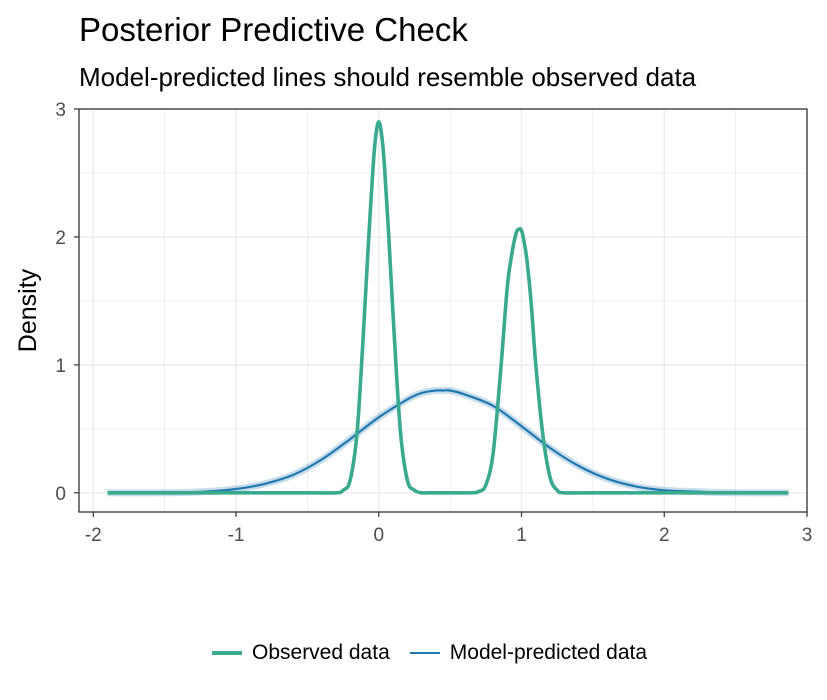 This screenshot has width=827, height=700. Describe the element at coordinates (60, 238) in the screenshot. I see `y-tick-label: 2` at that location.